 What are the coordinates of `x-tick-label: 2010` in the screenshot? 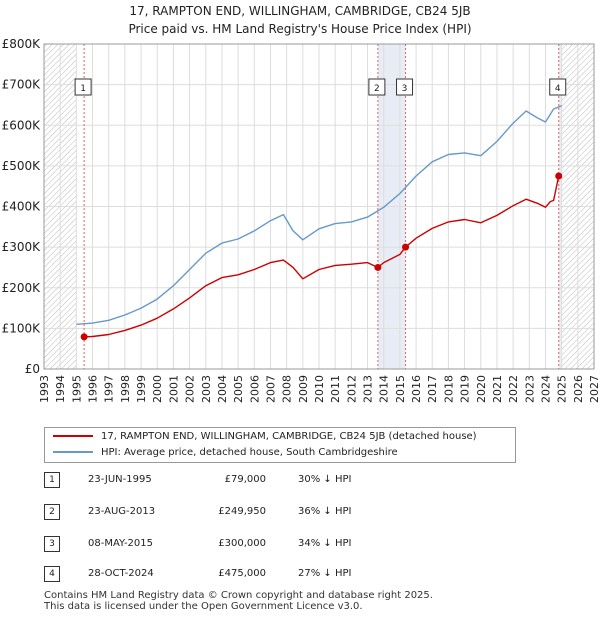 It's located at (319, 389).